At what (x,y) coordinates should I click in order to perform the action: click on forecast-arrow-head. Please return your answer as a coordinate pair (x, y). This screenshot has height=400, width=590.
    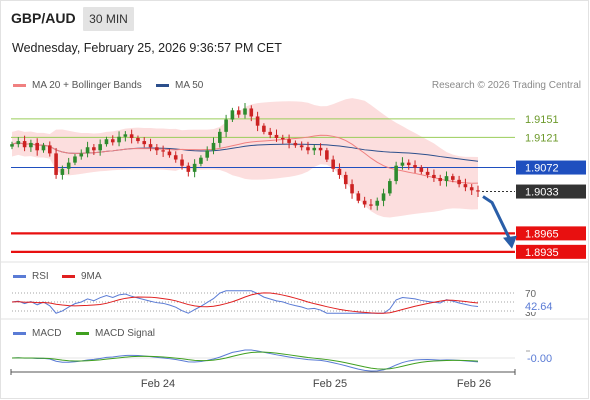
    Looking at the image, I should click on (510, 242).